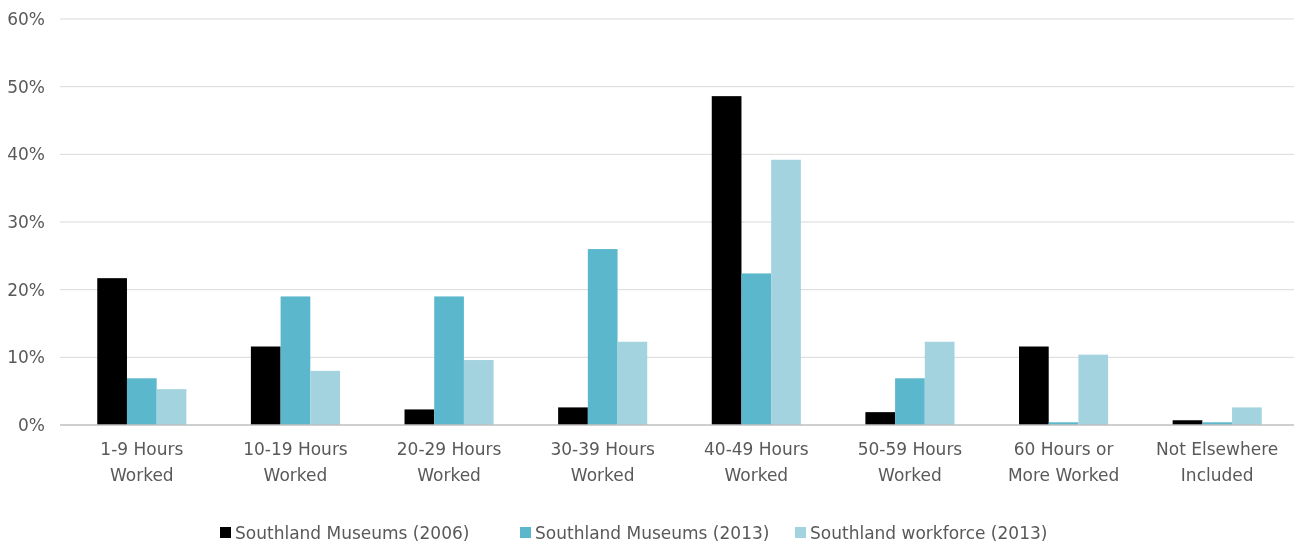 Image resolution: width=1294 pixels, height=545 pixels. What do you see at coordinates (1063, 462) in the screenshot?
I see `x-tick-label: 60 Hours or More Worked` at bounding box center [1063, 462].